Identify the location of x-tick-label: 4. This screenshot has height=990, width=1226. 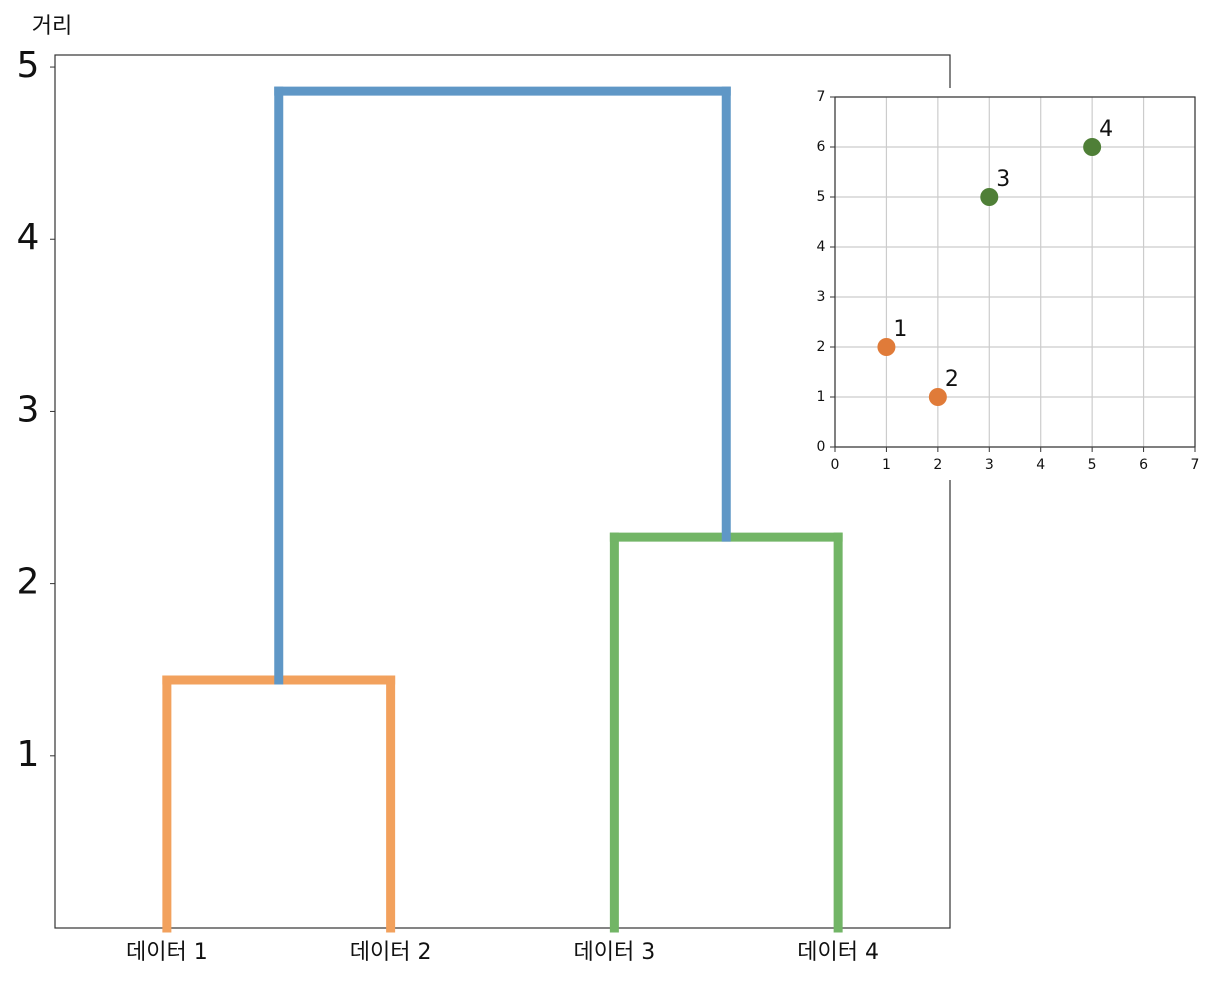
(1040, 465).